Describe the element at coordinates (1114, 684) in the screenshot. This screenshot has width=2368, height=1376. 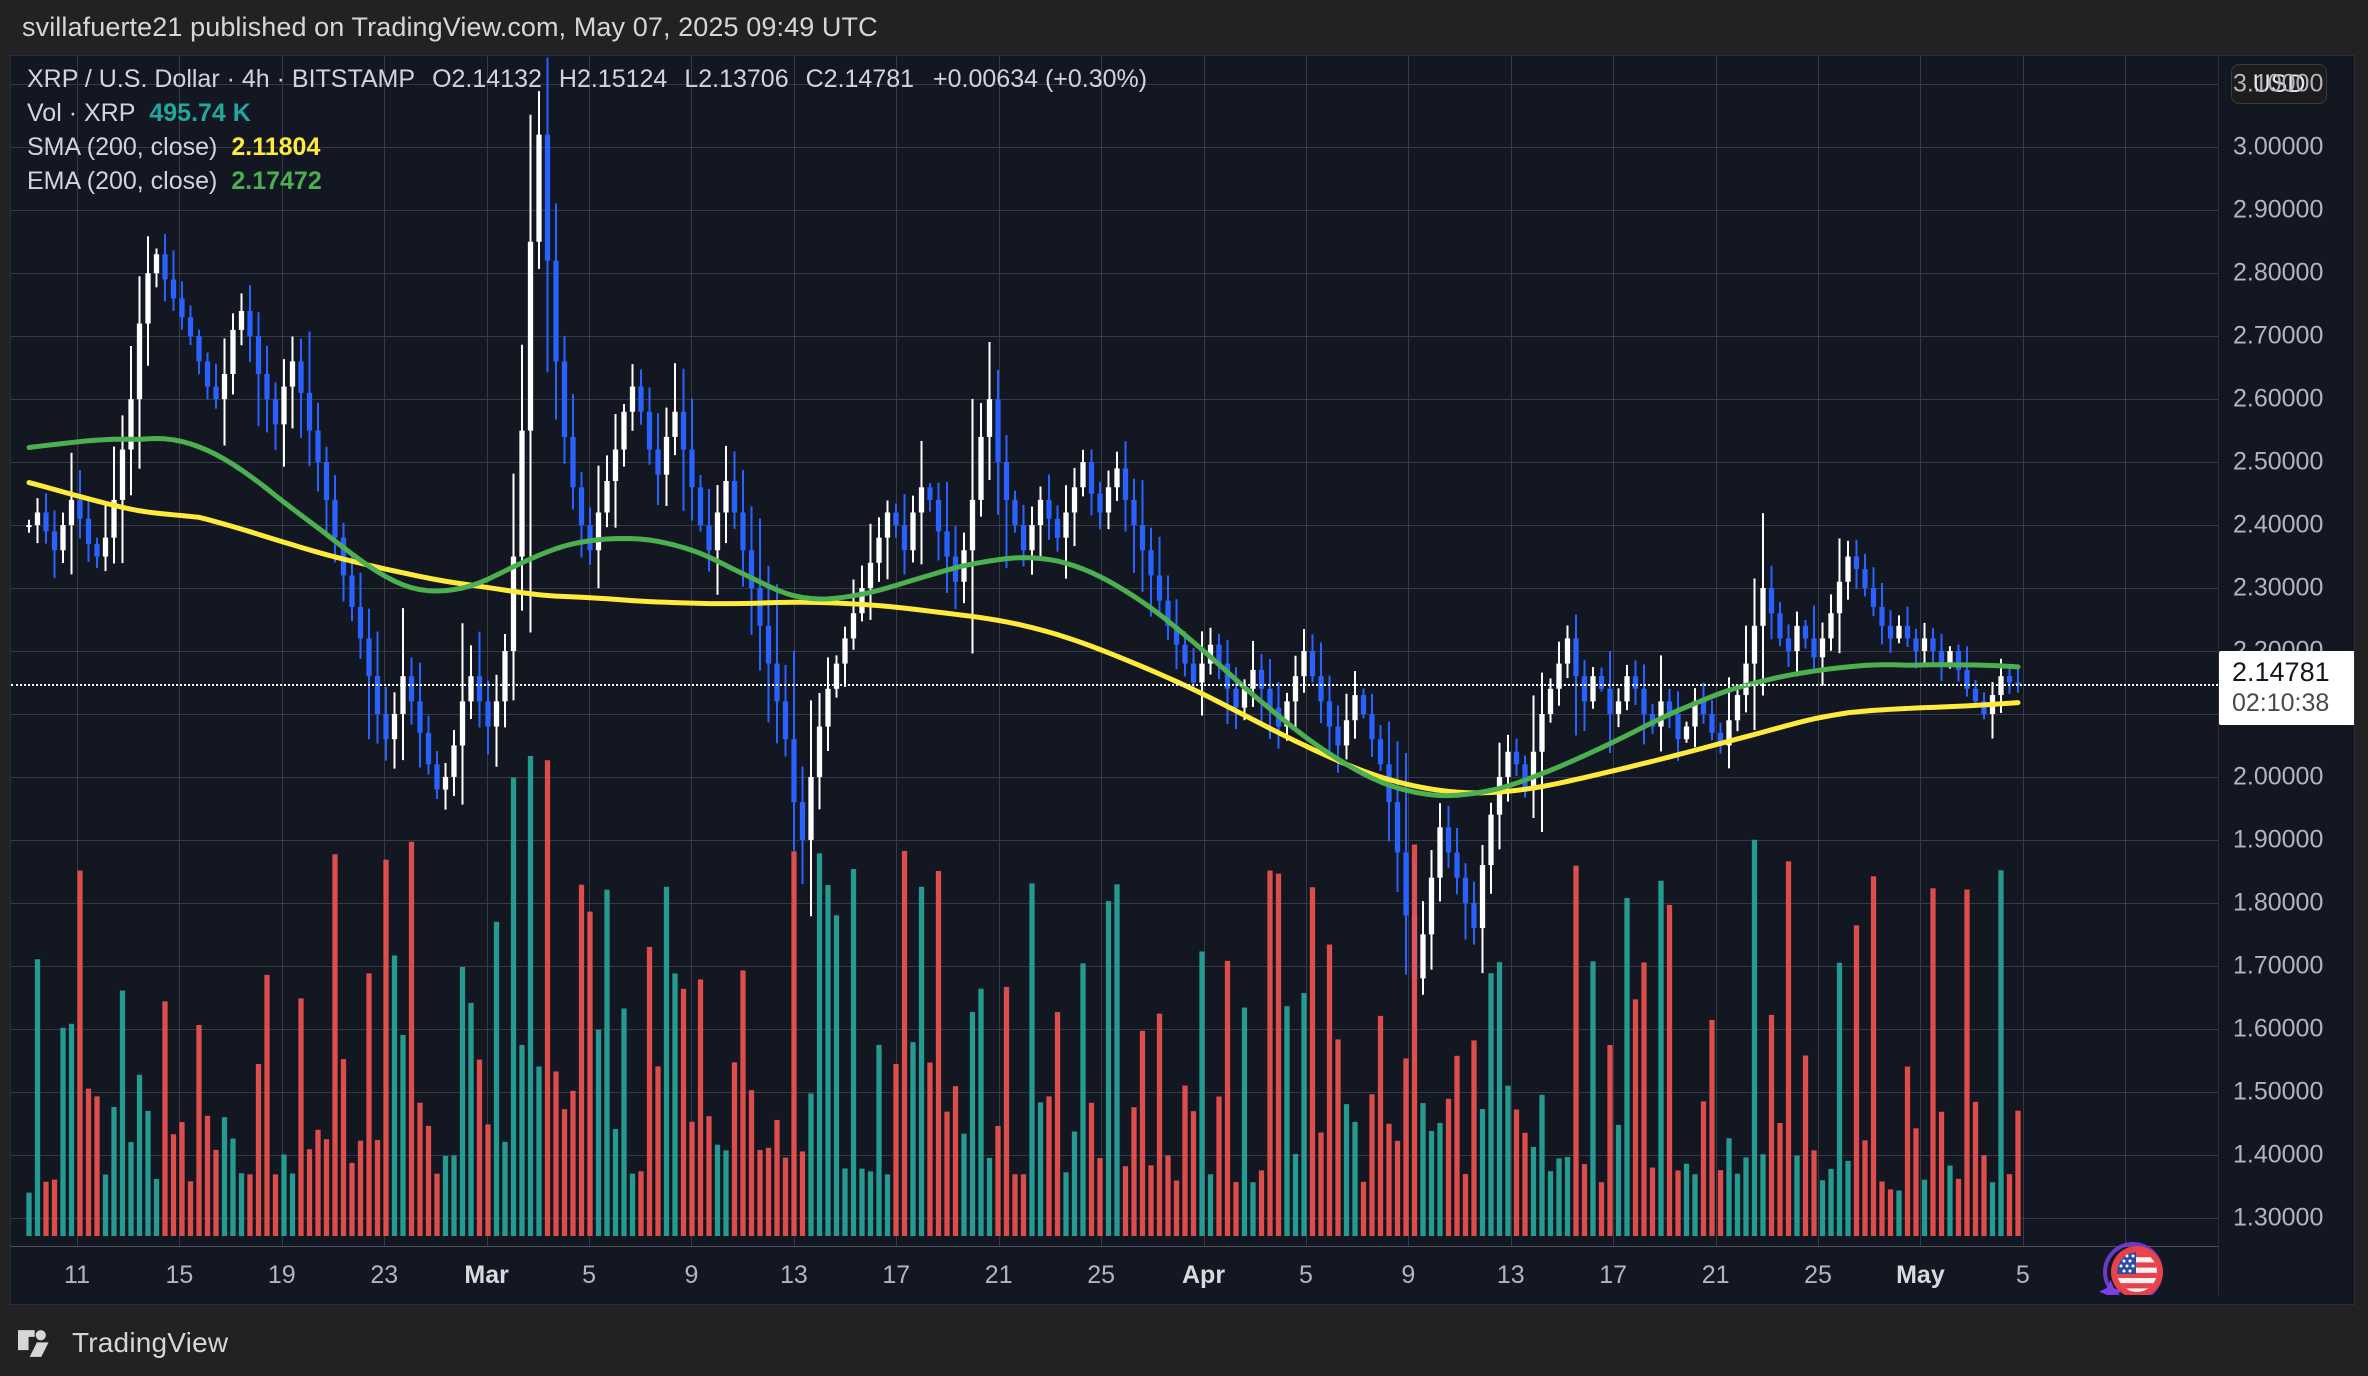
I see `current-price-line` at that location.